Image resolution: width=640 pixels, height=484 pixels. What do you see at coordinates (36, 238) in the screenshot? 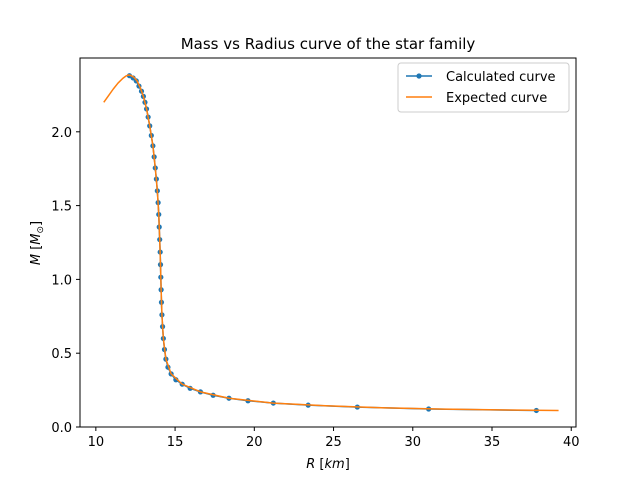
I see `y-axis-label-unit: M` at bounding box center [36, 238].